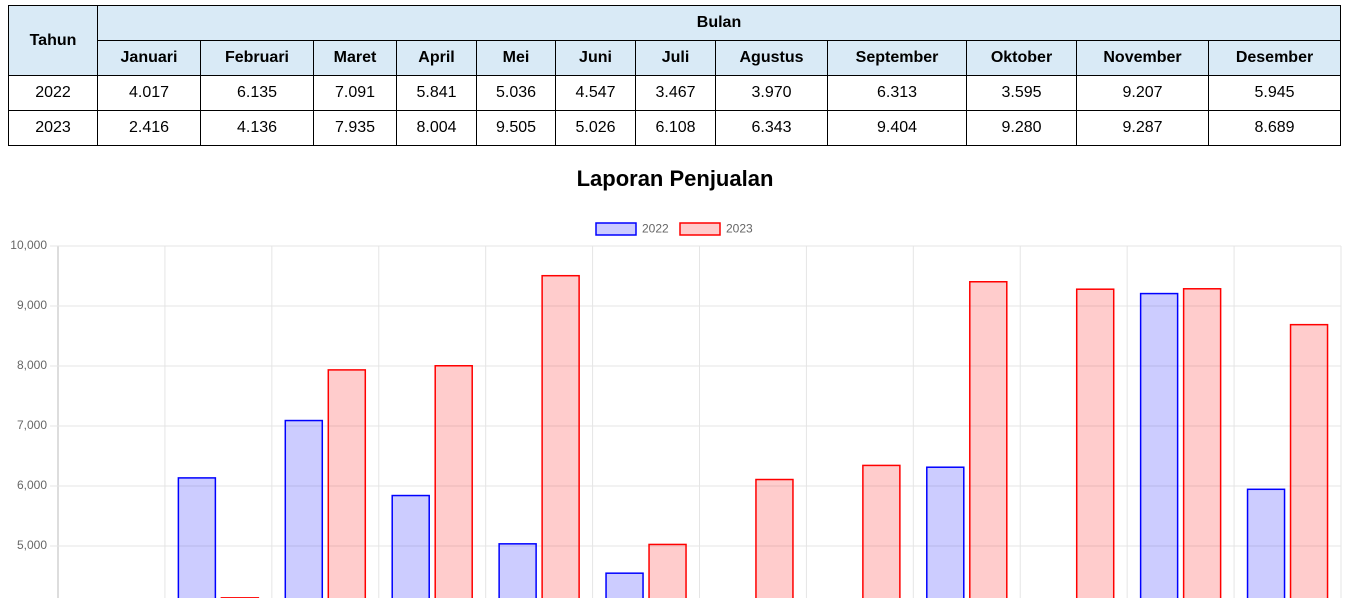  Describe the element at coordinates (897, 93) in the screenshot. I see `value-cell: 6.313` at that location.